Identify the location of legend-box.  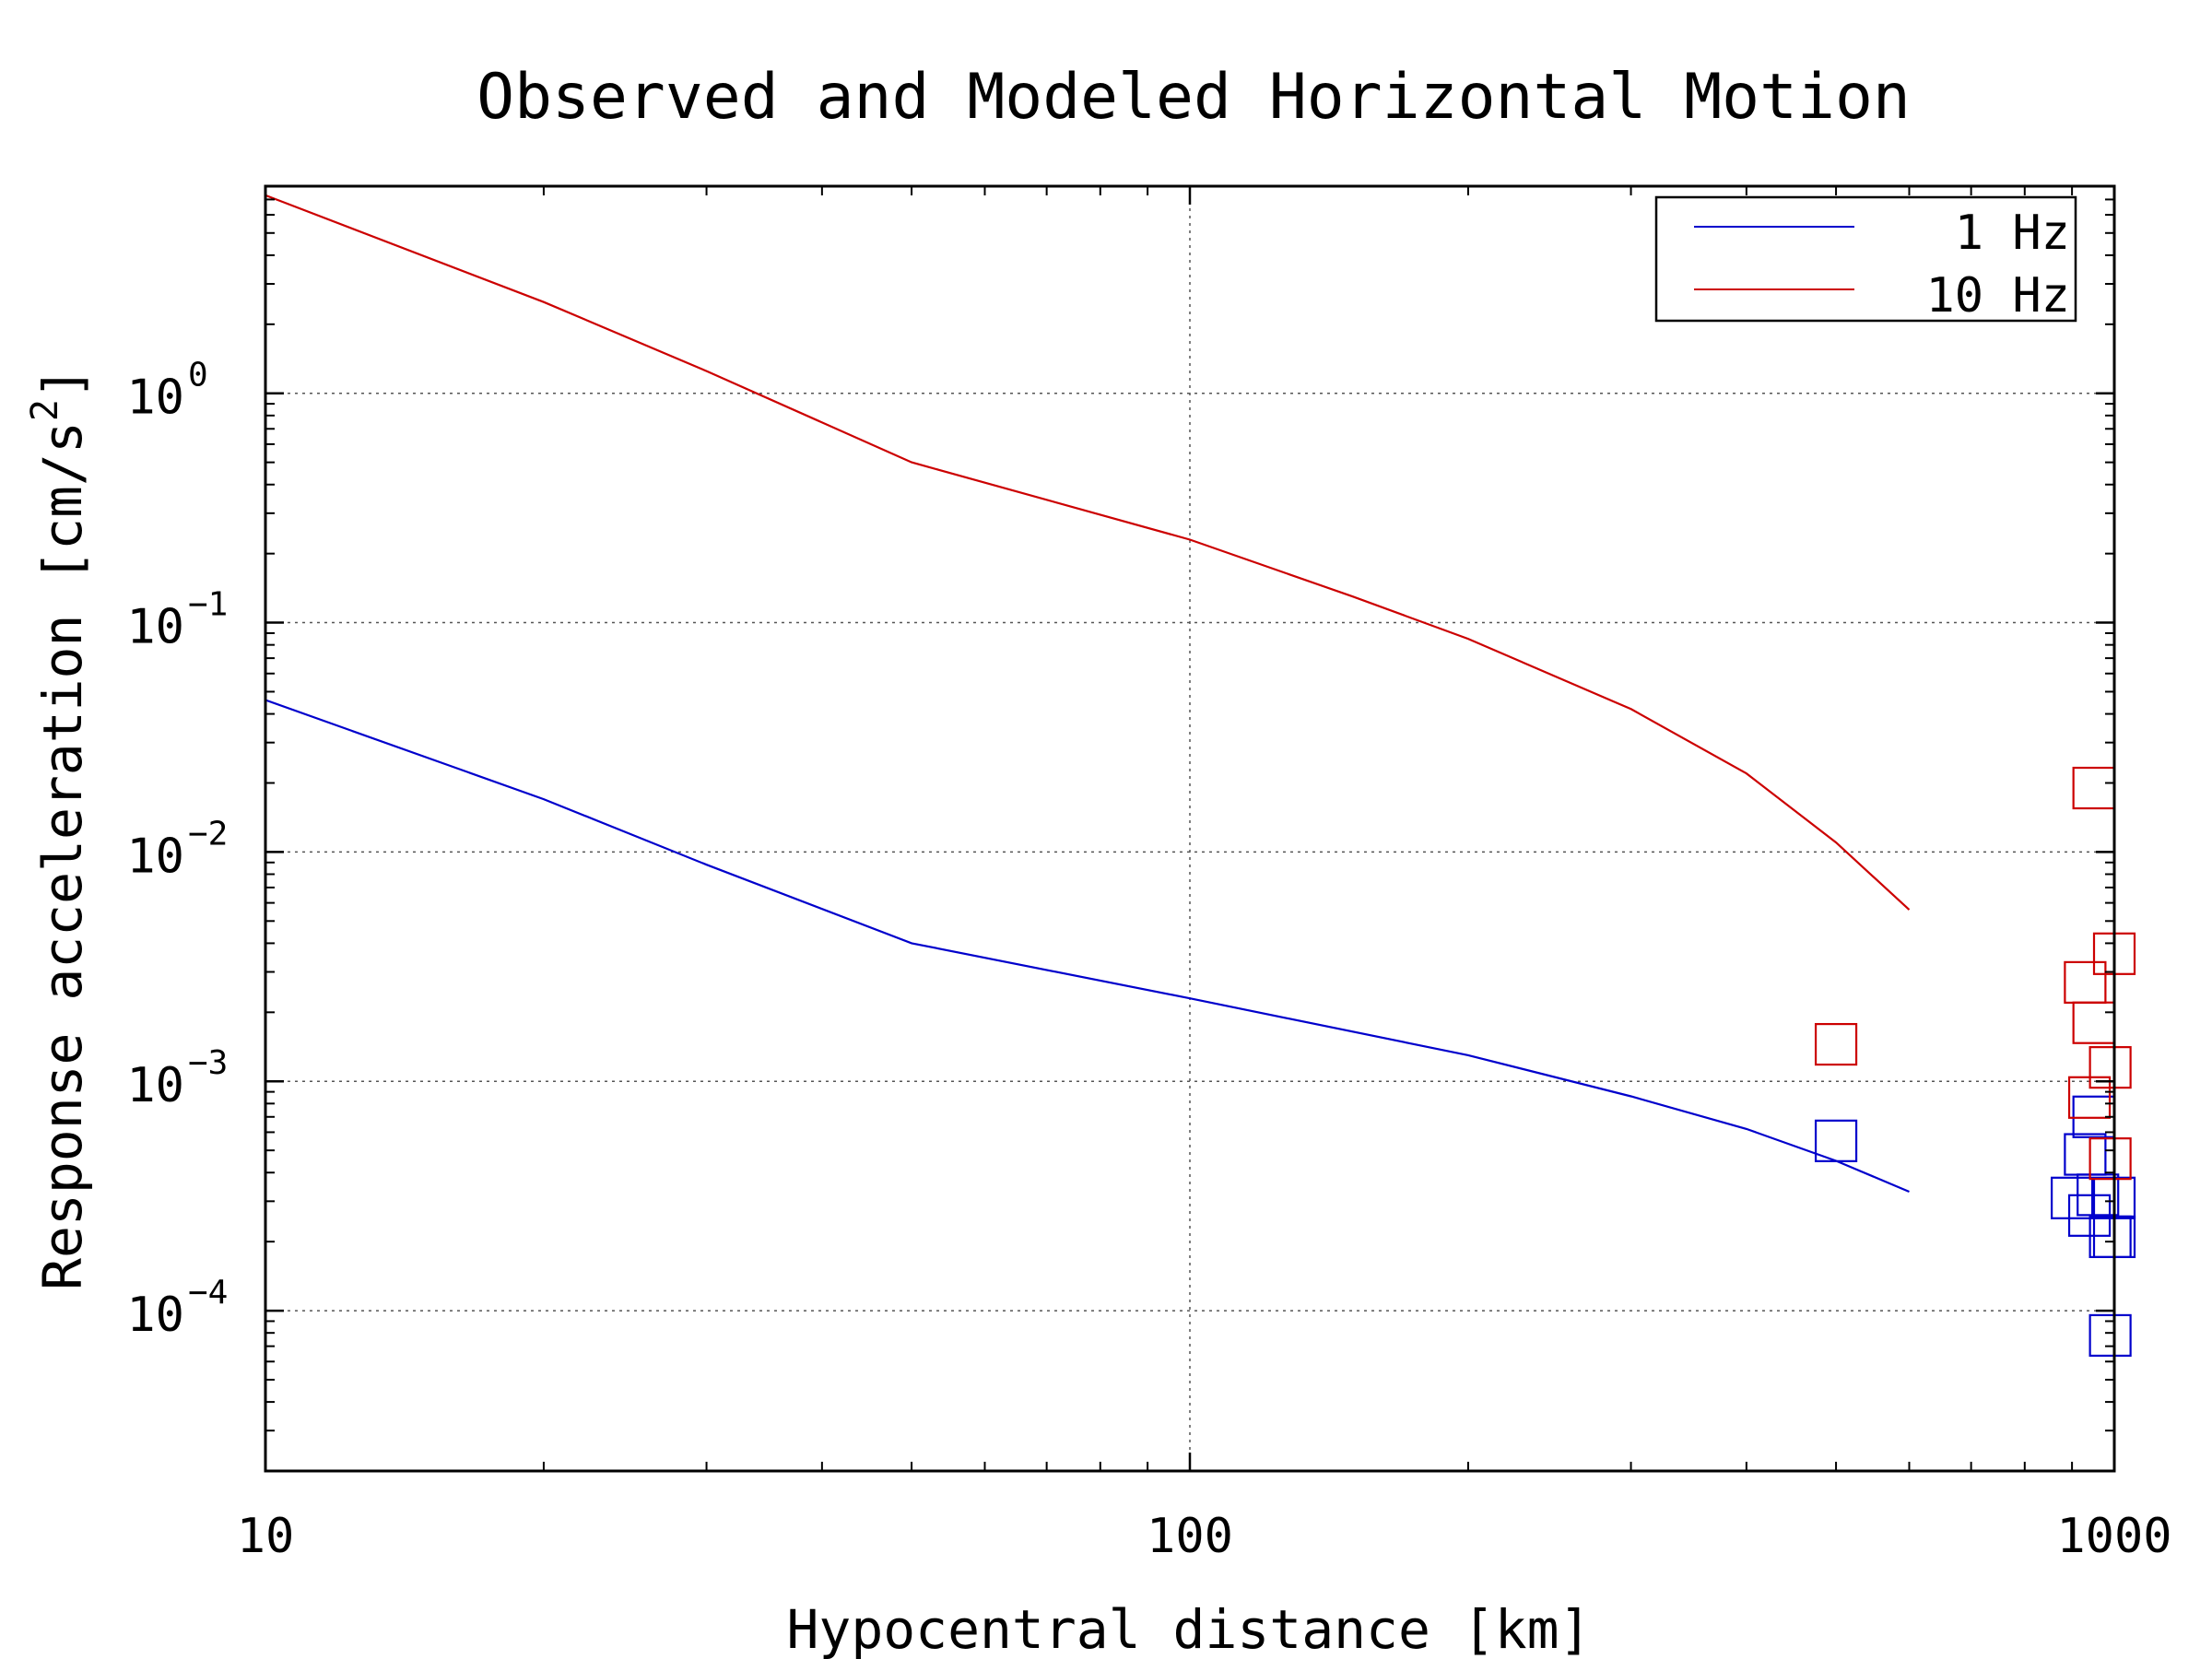
(1865, 259).